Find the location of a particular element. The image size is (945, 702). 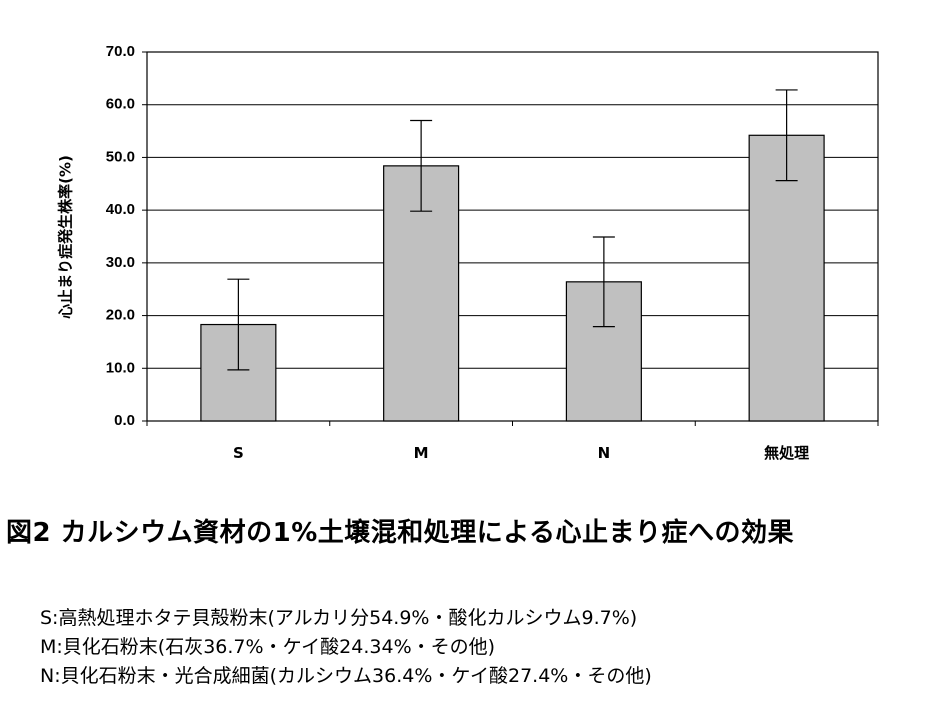

y-tick-label: 0.0 is located at coordinates (124, 420).